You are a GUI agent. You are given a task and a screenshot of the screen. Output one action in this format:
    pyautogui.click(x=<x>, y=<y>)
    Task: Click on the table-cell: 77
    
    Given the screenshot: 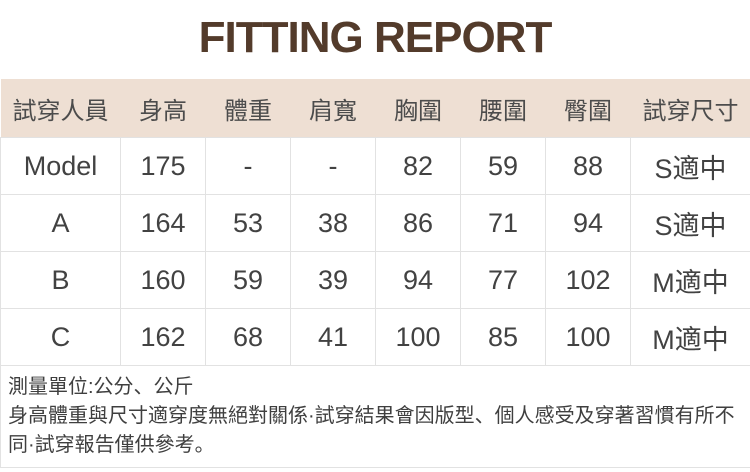 What is the action you would take?
    pyautogui.click(x=503, y=280)
    